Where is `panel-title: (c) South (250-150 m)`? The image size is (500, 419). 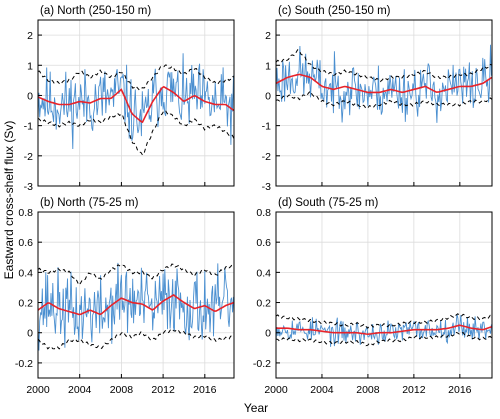 panel-title: (c) South (250-150 m) is located at coordinates (334, 11).